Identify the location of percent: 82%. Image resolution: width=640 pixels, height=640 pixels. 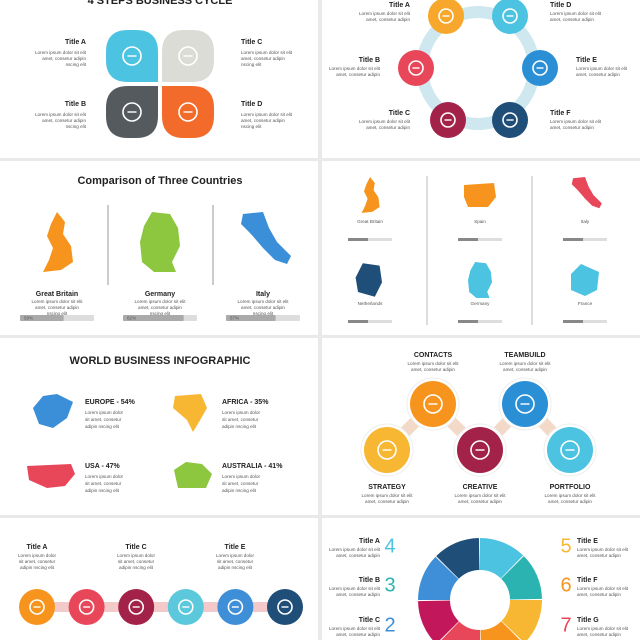
(131, 318).